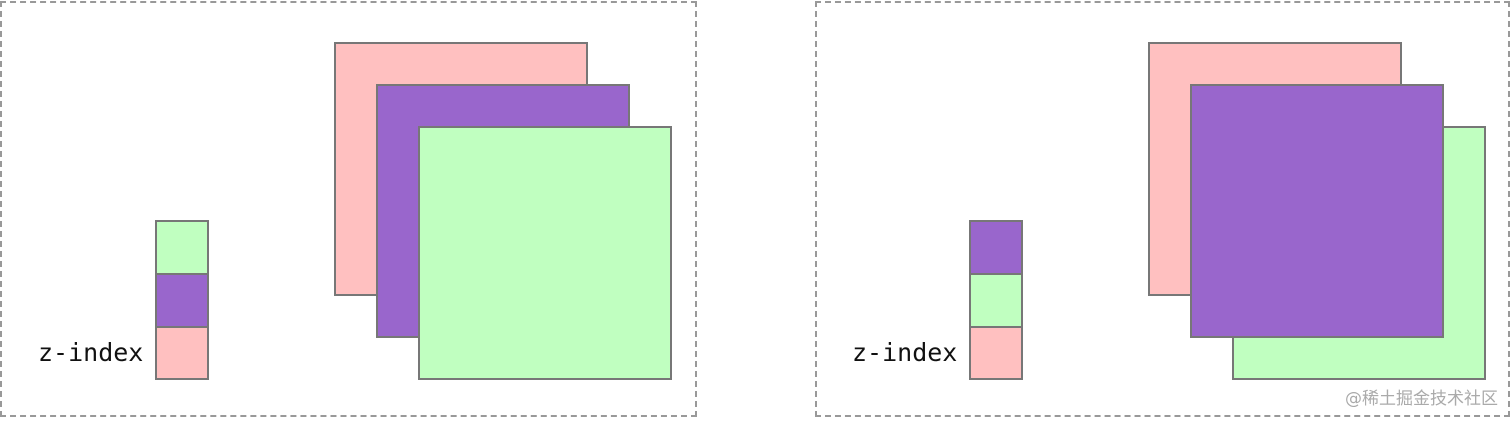  I want to click on purple-square, so click(1317, 211).